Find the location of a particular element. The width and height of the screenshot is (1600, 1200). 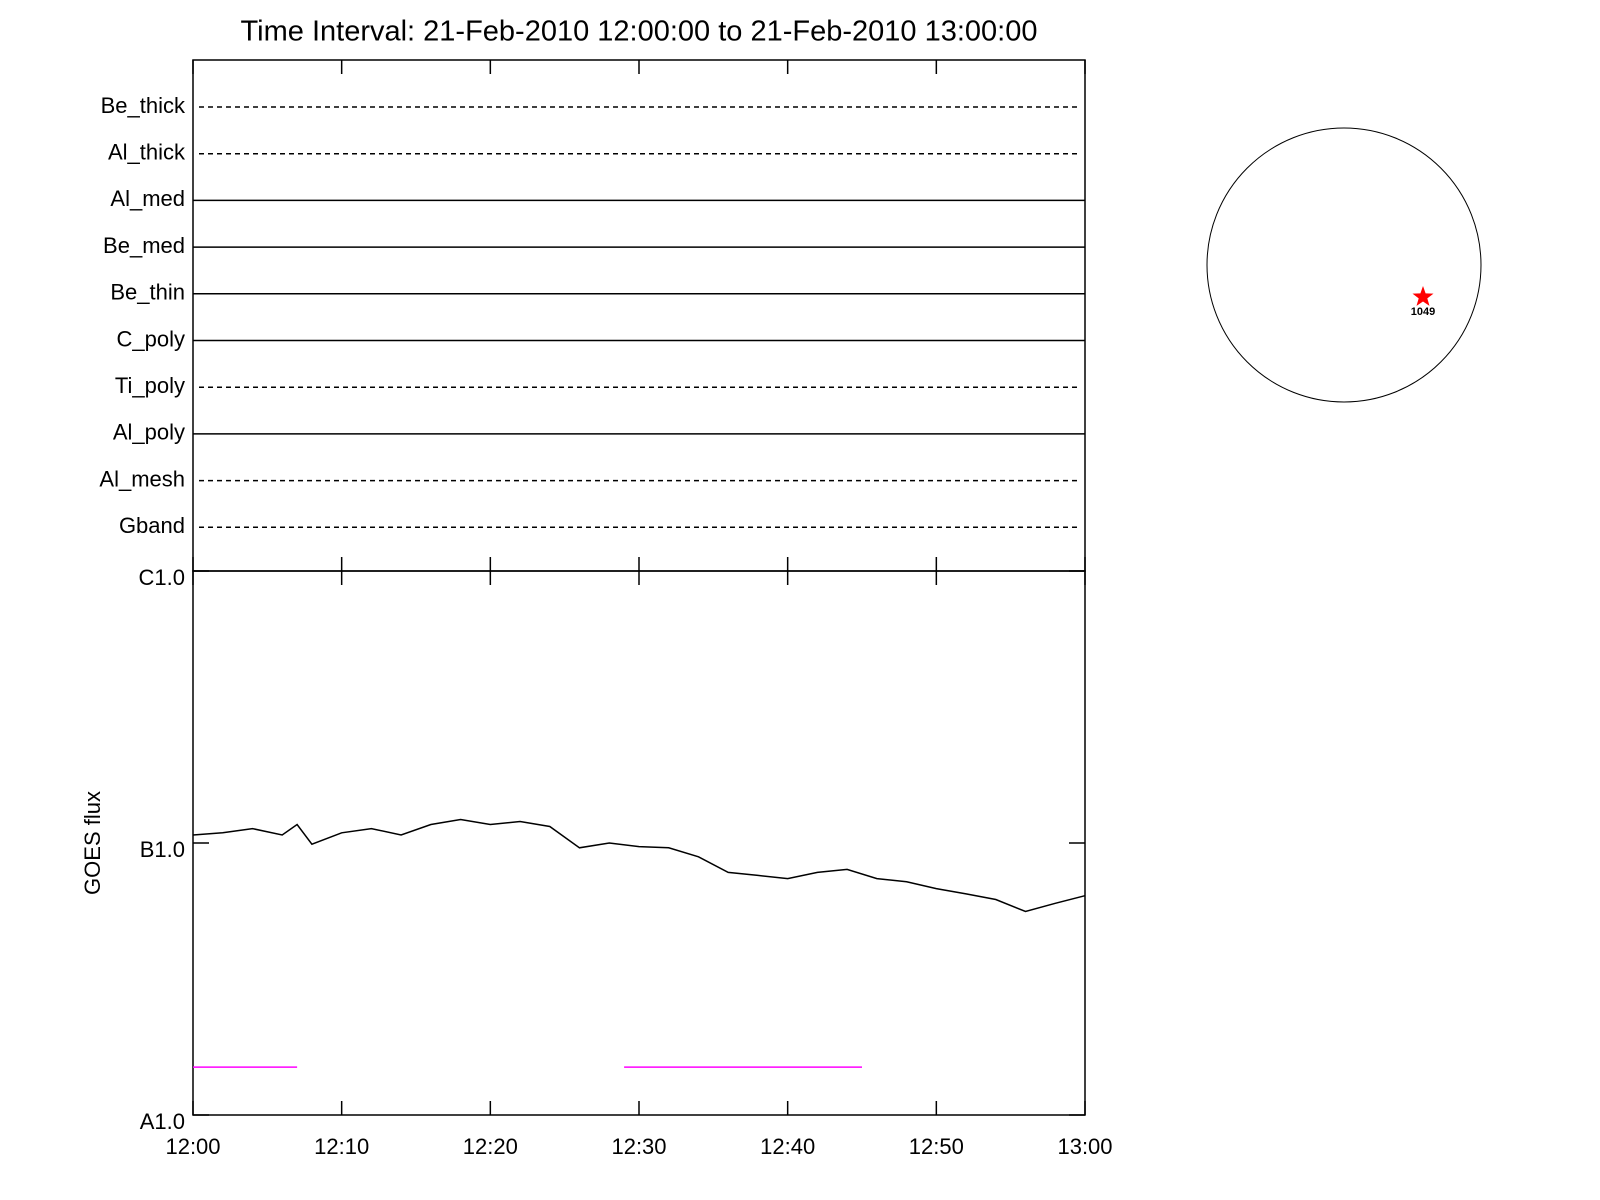

region-marker is located at coordinates (1423, 296).